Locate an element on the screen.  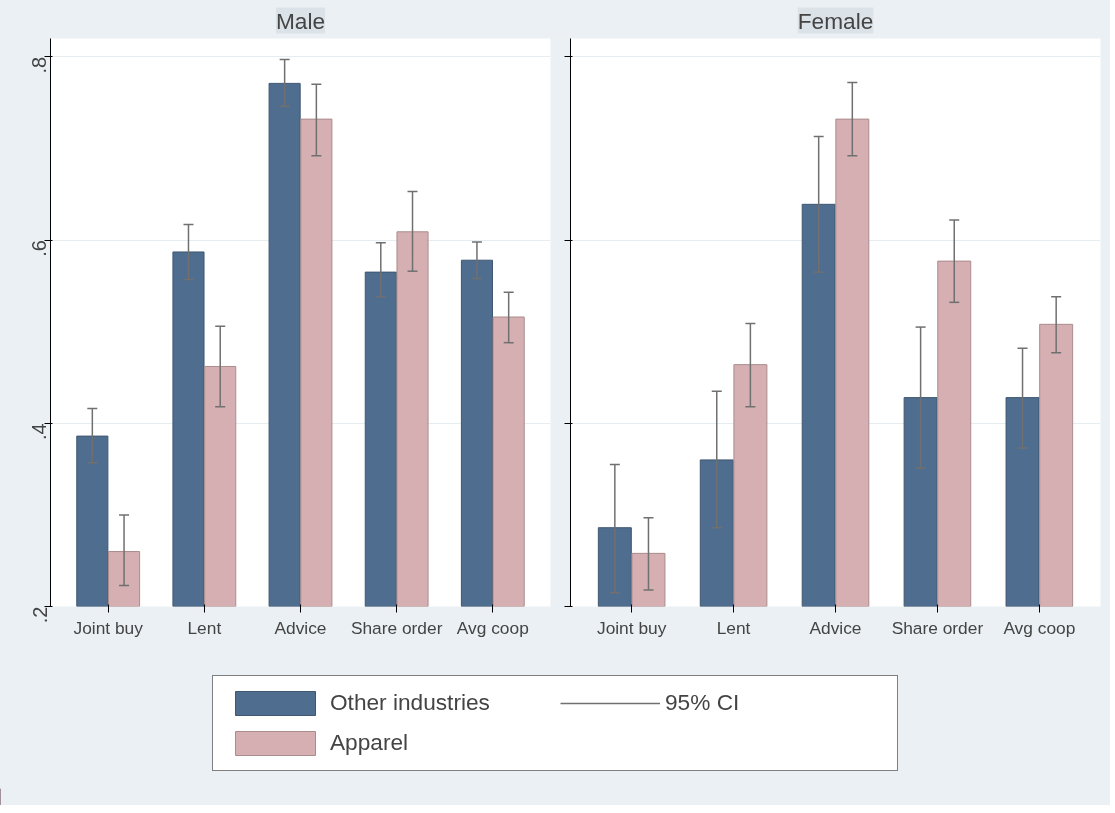
y-tick-label: .8 is located at coordinates (39, 65).